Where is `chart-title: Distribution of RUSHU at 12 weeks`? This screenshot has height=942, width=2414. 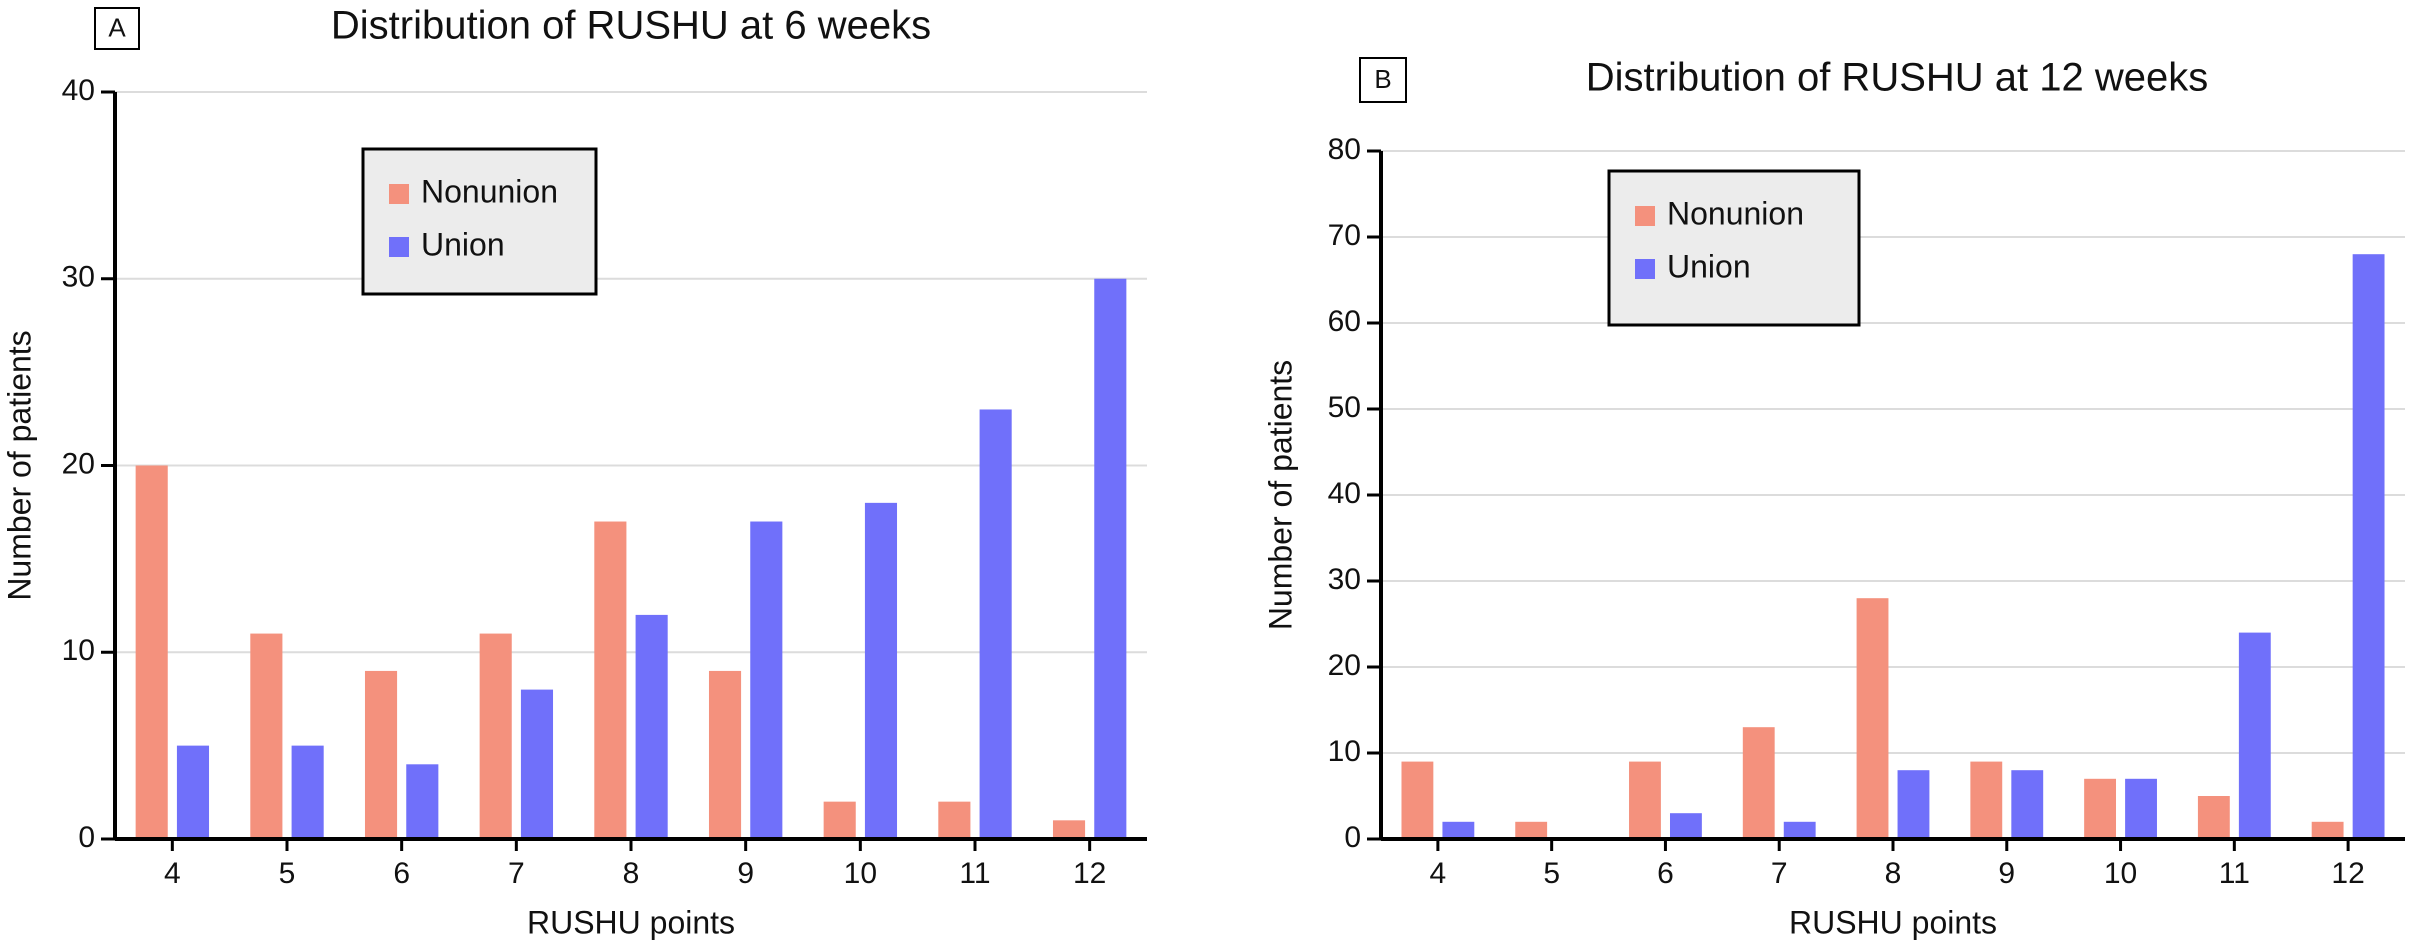 chart-title: Distribution of RUSHU at 12 weeks is located at coordinates (1897, 78).